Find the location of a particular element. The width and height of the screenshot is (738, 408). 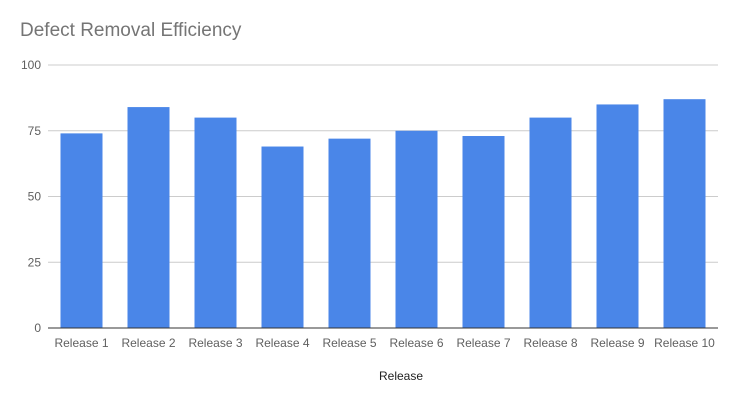

y-tick-label: 25 is located at coordinates (35, 262).